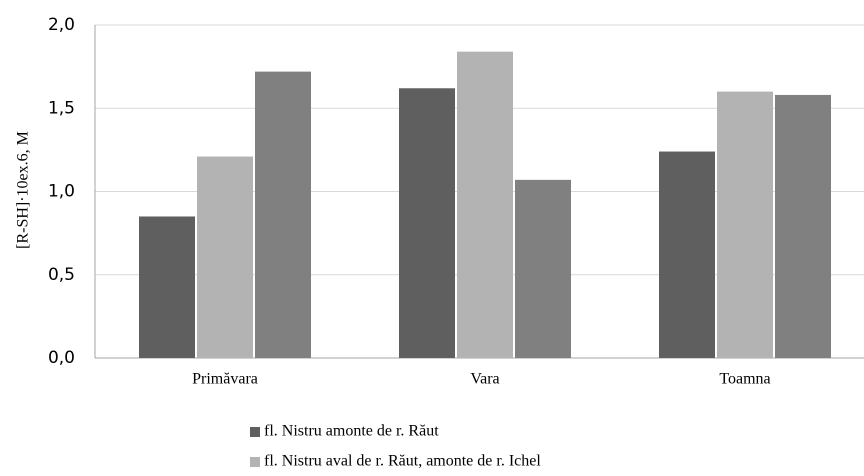  Describe the element at coordinates (61, 25) in the screenshot. I see `y-tick-label: 2,0` at that location.